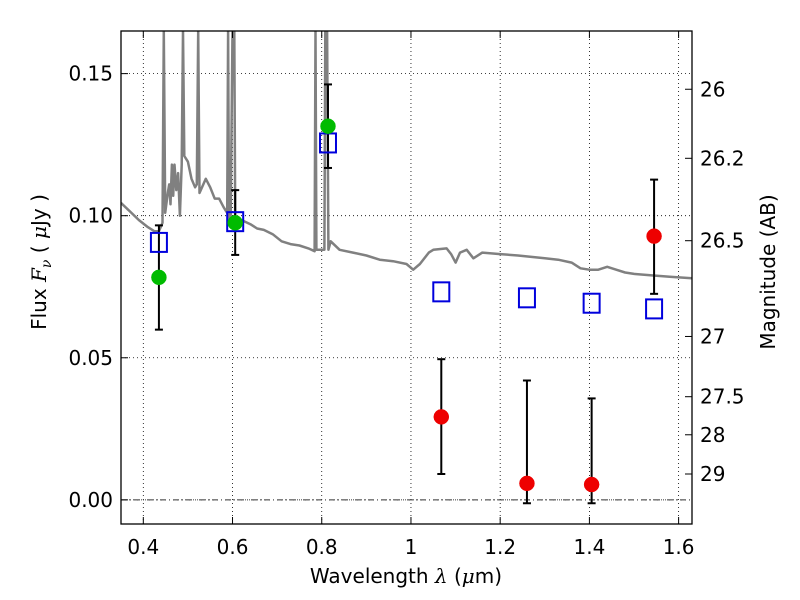 This screenshot has width=800, height=600. Describe the element at coordinates (722, 397) in the screenshot. I see `right-tick-label: 27.5` at that location.